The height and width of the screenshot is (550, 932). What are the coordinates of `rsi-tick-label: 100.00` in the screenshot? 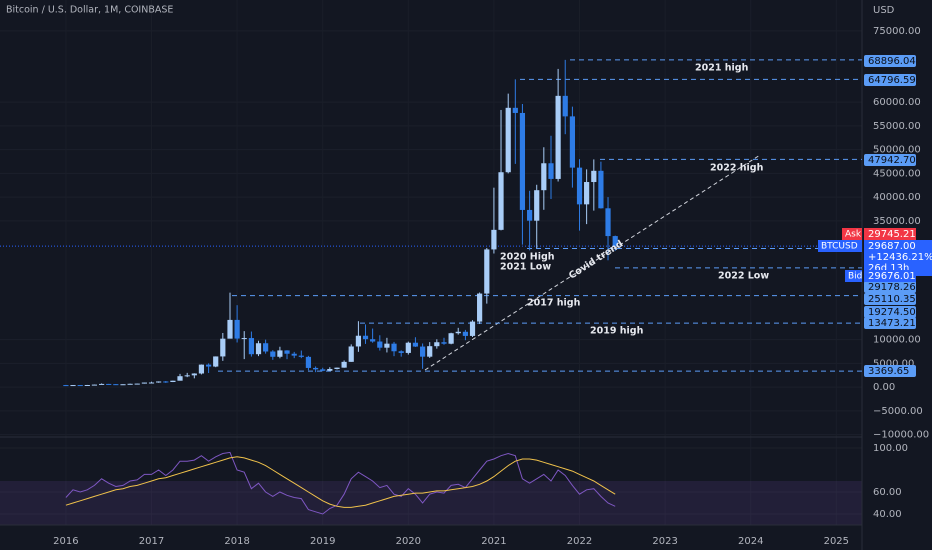 It's located at (890, 448).